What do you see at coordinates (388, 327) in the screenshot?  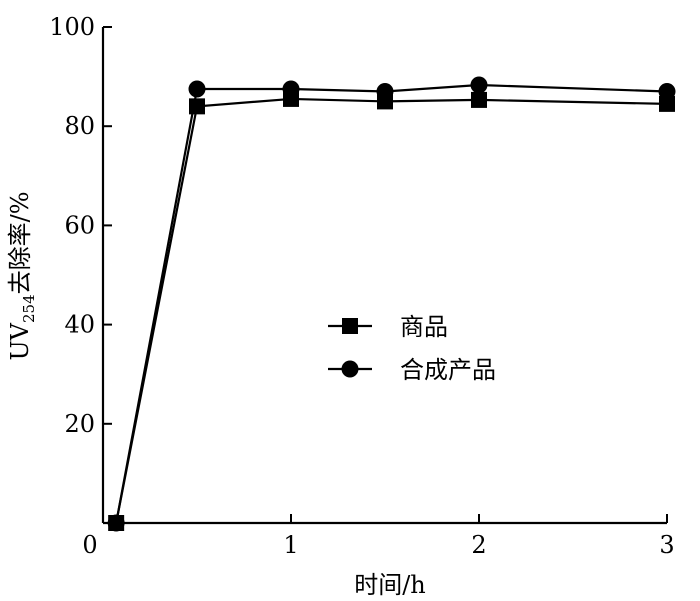 I see `legend-item-1: 商品` at bounding box center [388, 327].